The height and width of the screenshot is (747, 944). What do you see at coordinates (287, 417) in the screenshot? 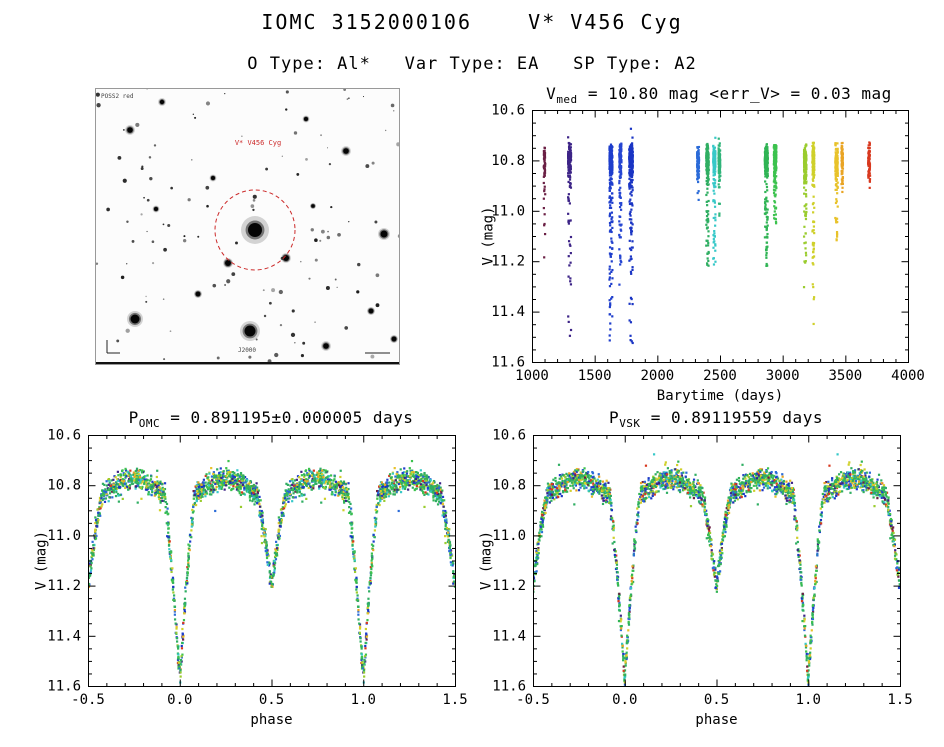
I see `pomc-value-text: = 0.891195±0.000005 days` at bounding box center [287, 417].